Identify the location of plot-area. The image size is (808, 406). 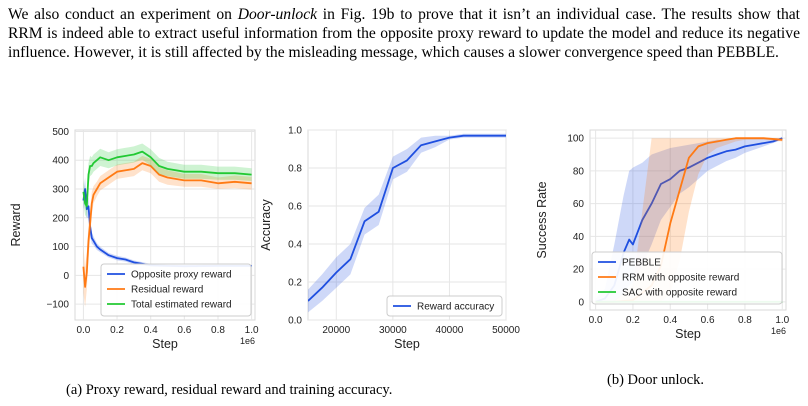
(407, 225).